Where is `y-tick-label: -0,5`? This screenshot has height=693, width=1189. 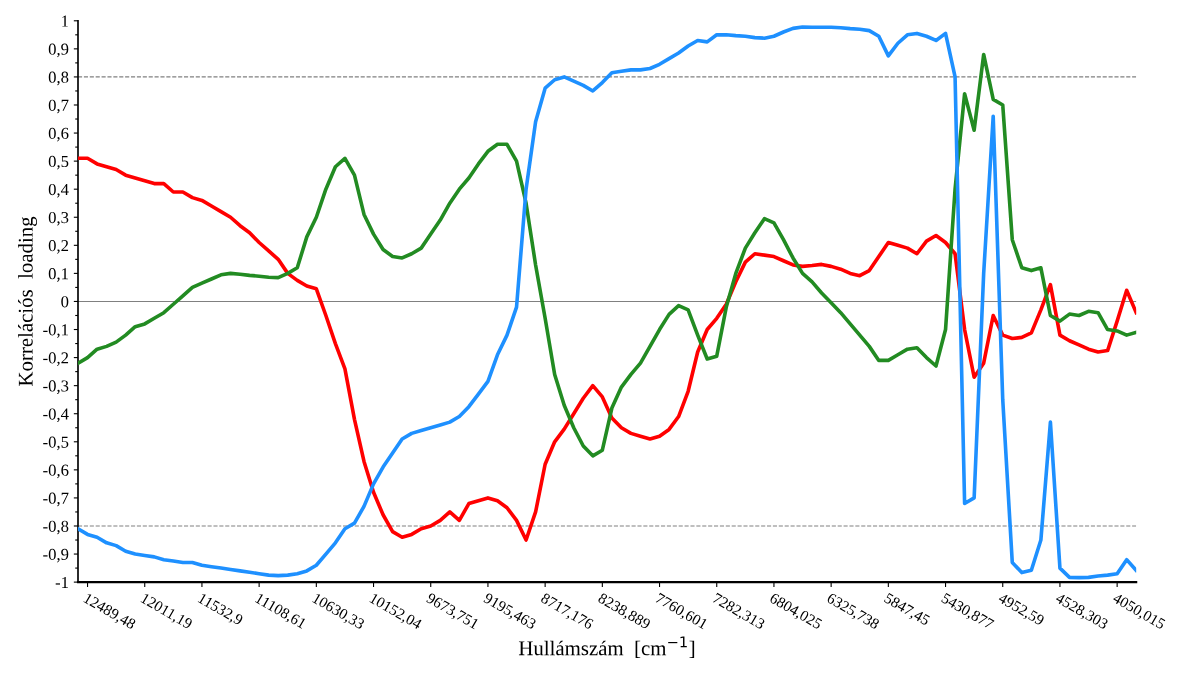
y-tick-label: -0,5 is located at coordinates (56, 443).